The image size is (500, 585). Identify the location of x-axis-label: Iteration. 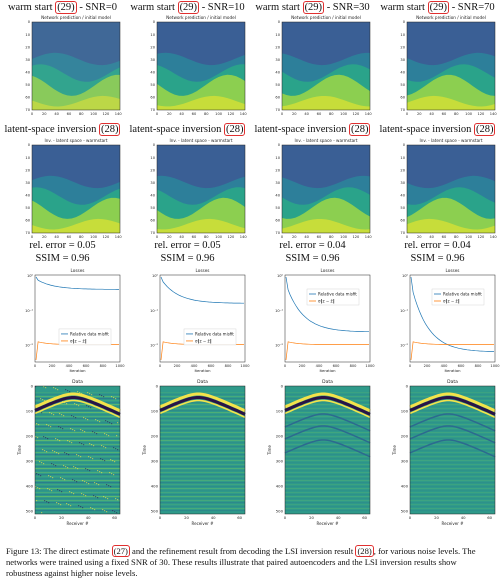
(327, 370).